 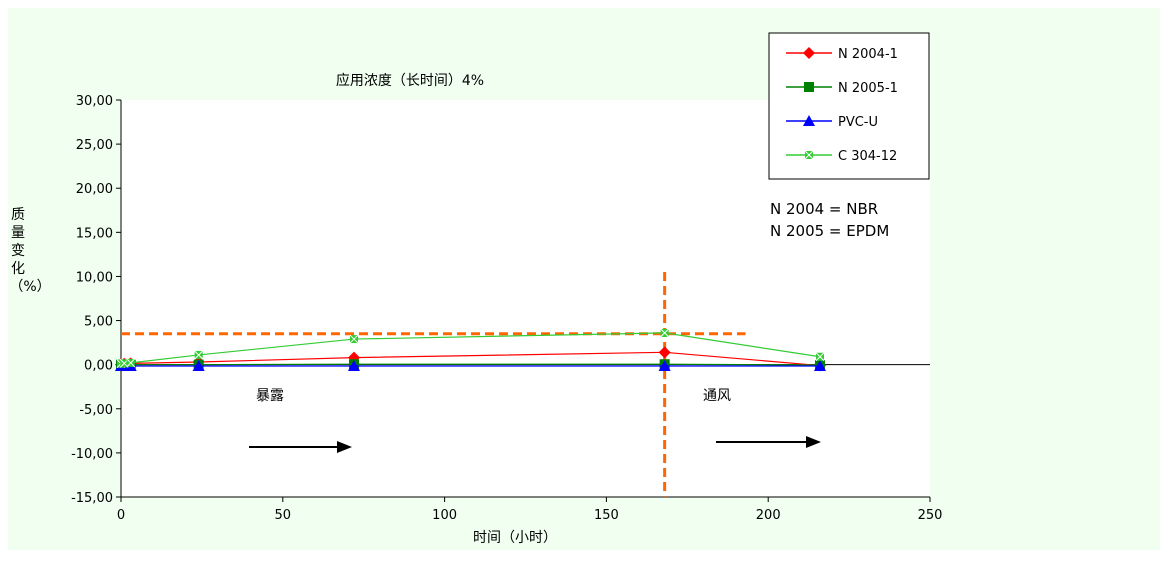 I want to click on legend-label: C 304-12, so click(x=867, y=156).